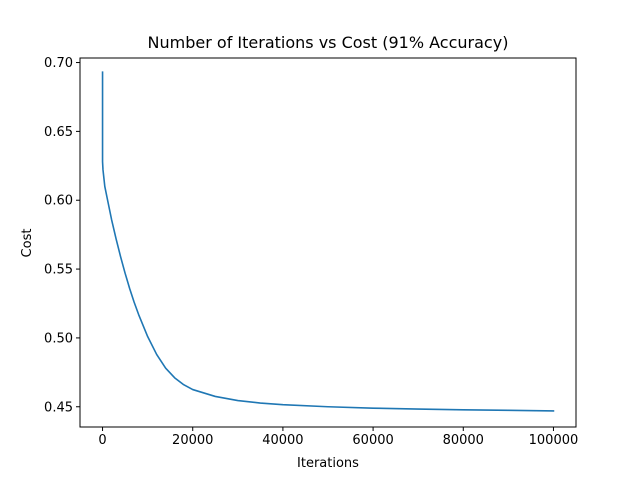 The width and height of the screenshot is (640, 480). What do you see at coordinates (282, 440) in the screenshot?
I see `x-tick-label-2: 40000` at bounding box center [282, 440].